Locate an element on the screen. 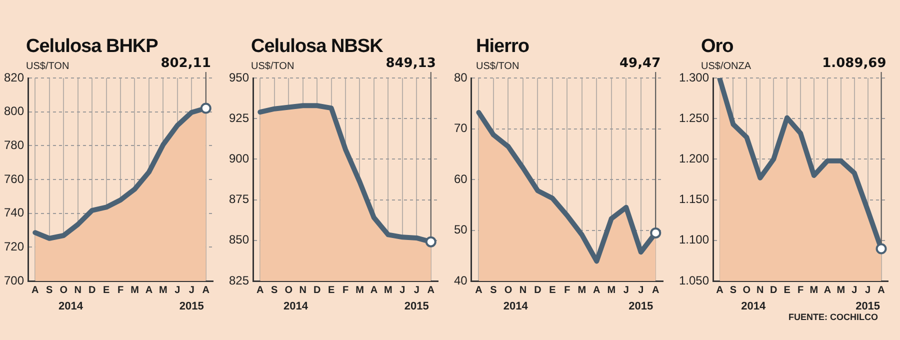 This screenshot has height=340, width=900. y-tick-label: 1.200 is located at coordinates (694, 159).